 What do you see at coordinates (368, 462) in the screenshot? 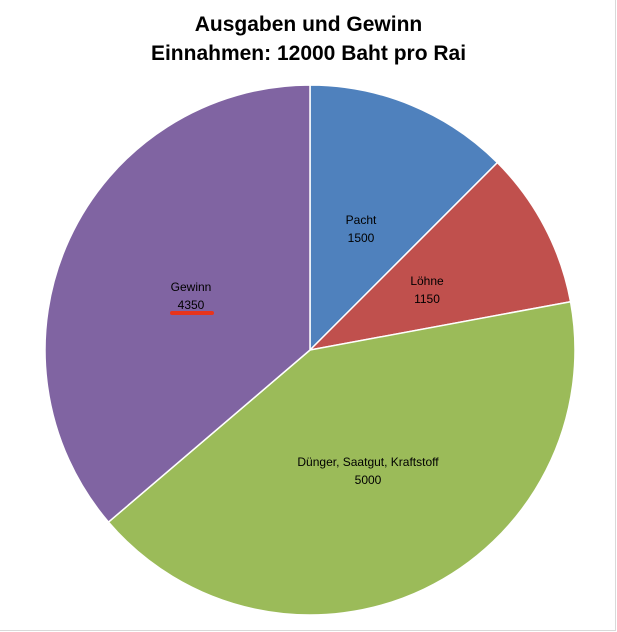
I see `slice-label: Dünger, Saatgut, Kraftstoff` at bounding box center [368, 462].